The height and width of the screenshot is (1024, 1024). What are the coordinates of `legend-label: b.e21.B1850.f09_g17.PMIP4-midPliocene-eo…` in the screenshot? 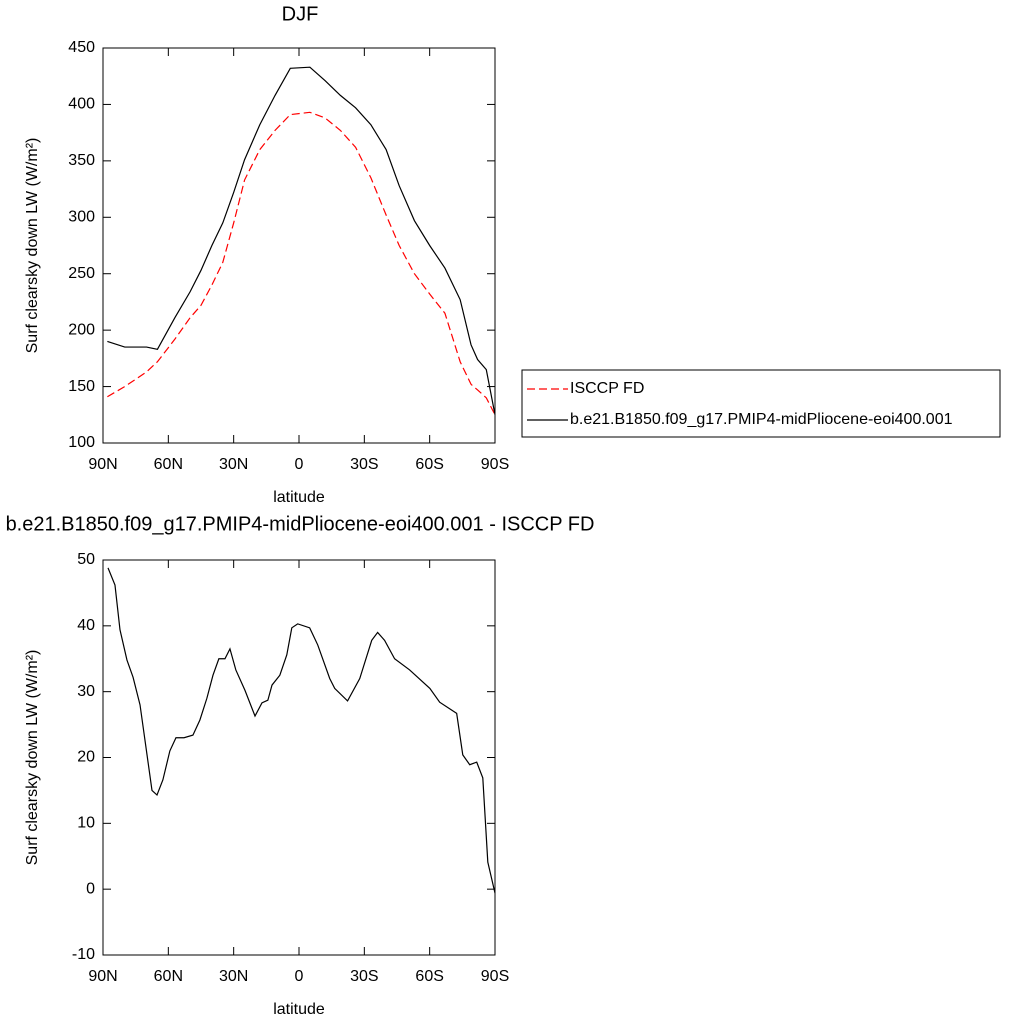 It's located at (761, 419).